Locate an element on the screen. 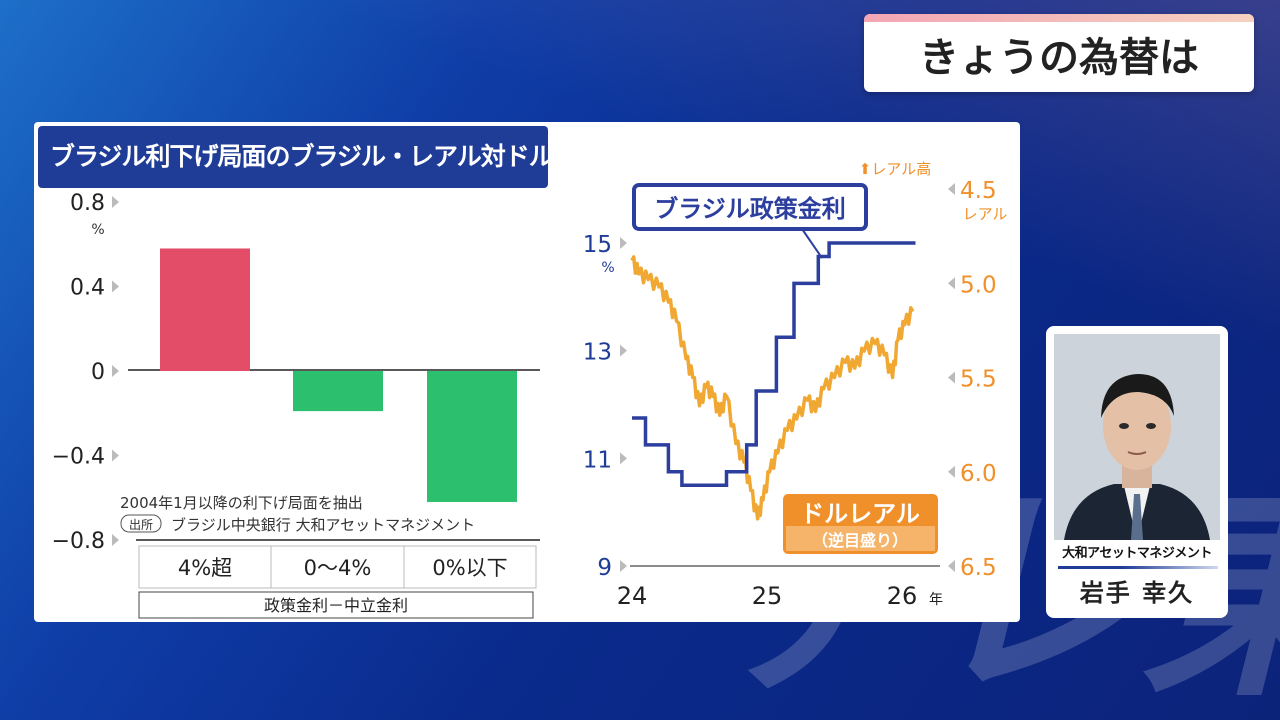 This screenshot has width=1280, height=720. xlabel-box is located at coordinates (336, 605).